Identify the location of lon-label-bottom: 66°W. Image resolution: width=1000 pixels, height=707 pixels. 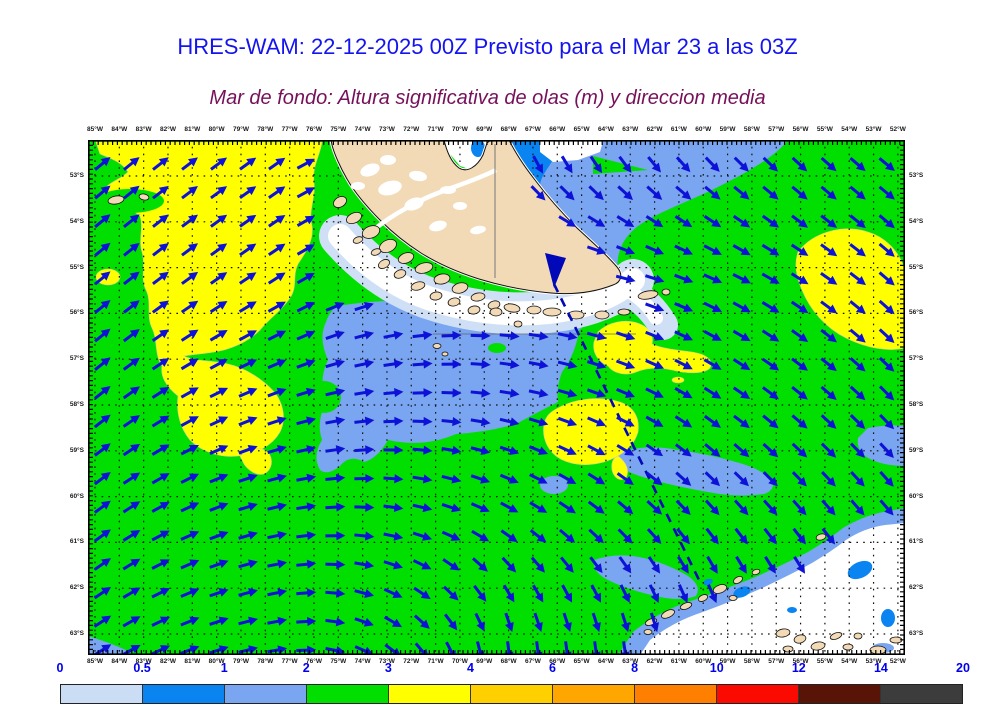
(557, 661).